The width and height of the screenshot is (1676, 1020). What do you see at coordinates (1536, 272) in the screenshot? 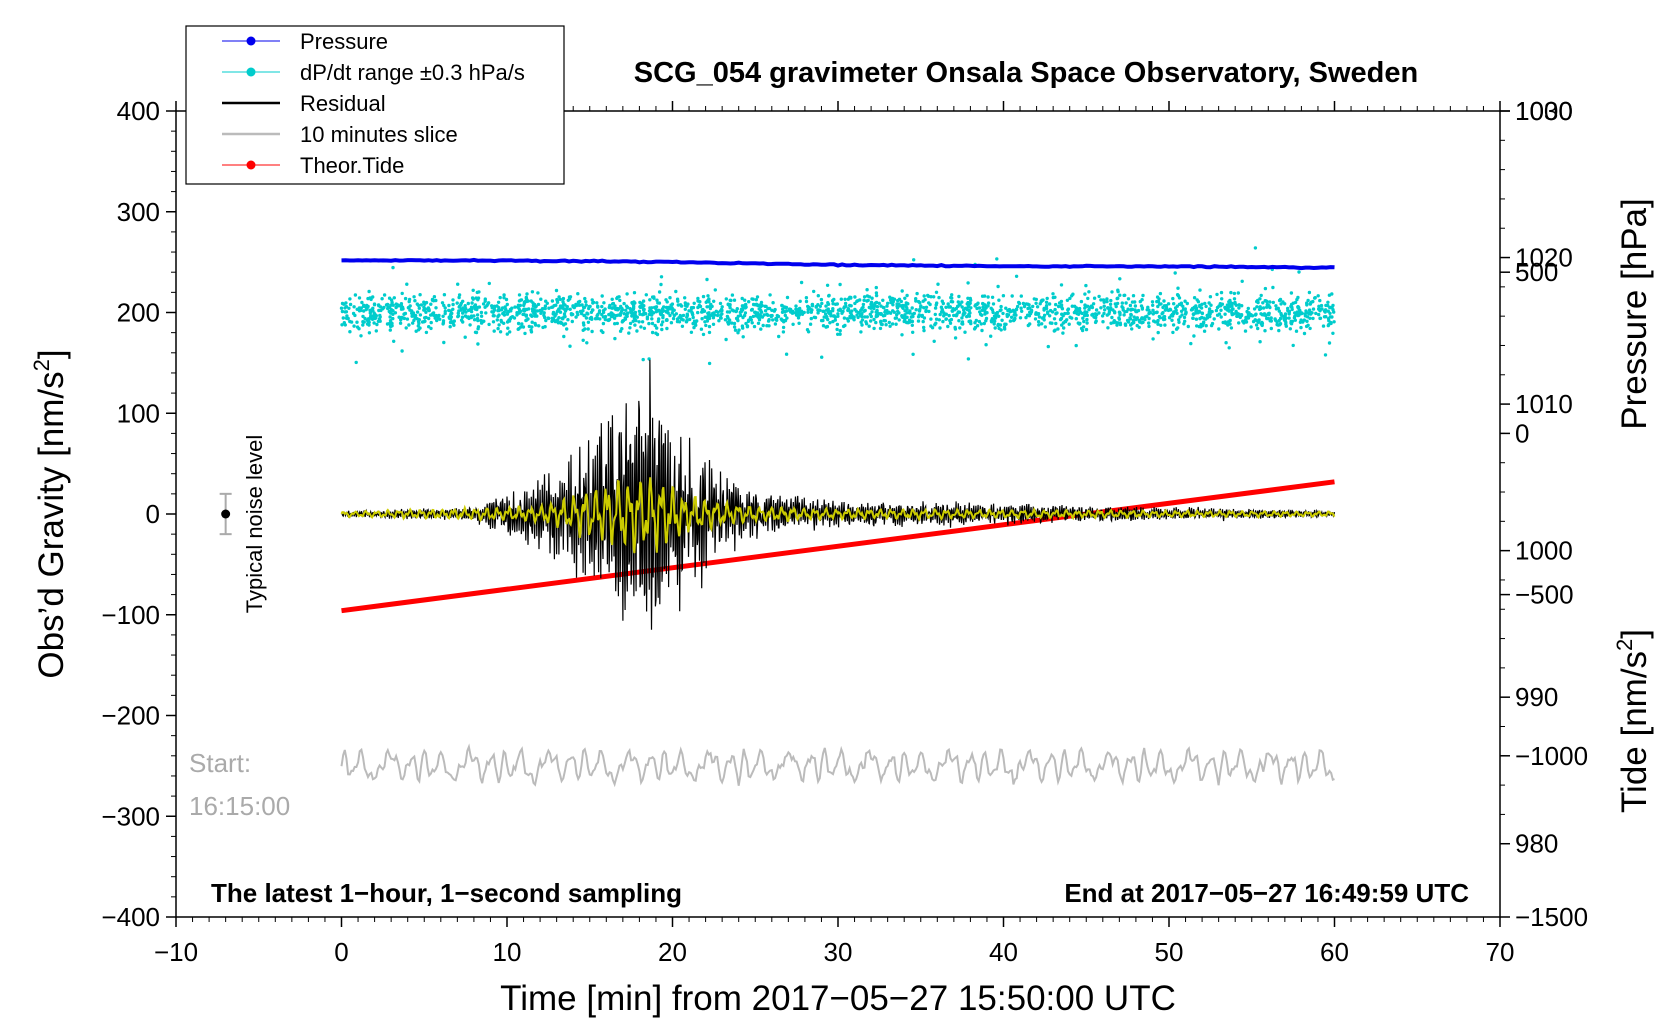
I see `tide-tick-label: 500` at bounding box center [1536, 272].